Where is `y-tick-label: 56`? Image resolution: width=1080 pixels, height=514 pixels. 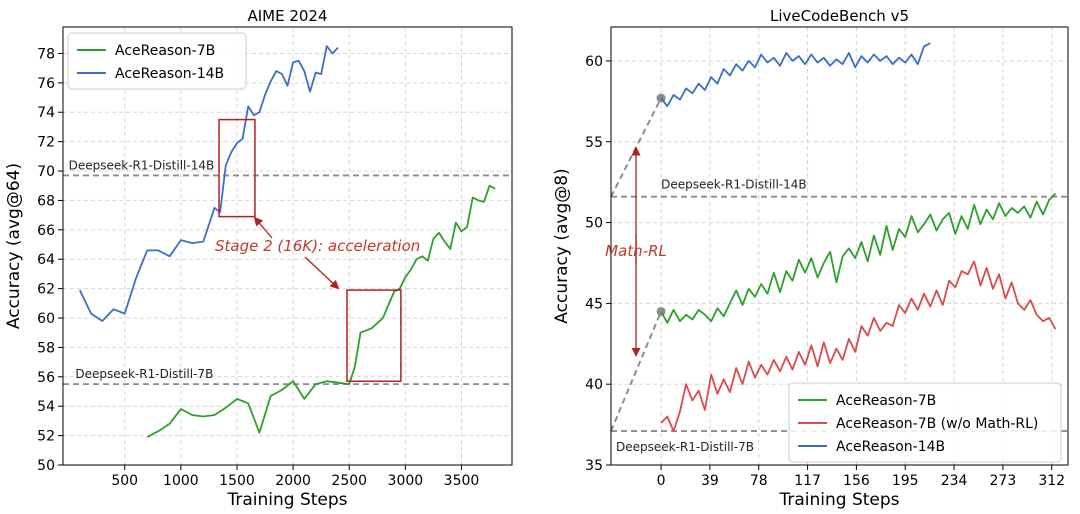
y-tick-label: 56 is located at coordinates (46, 378).